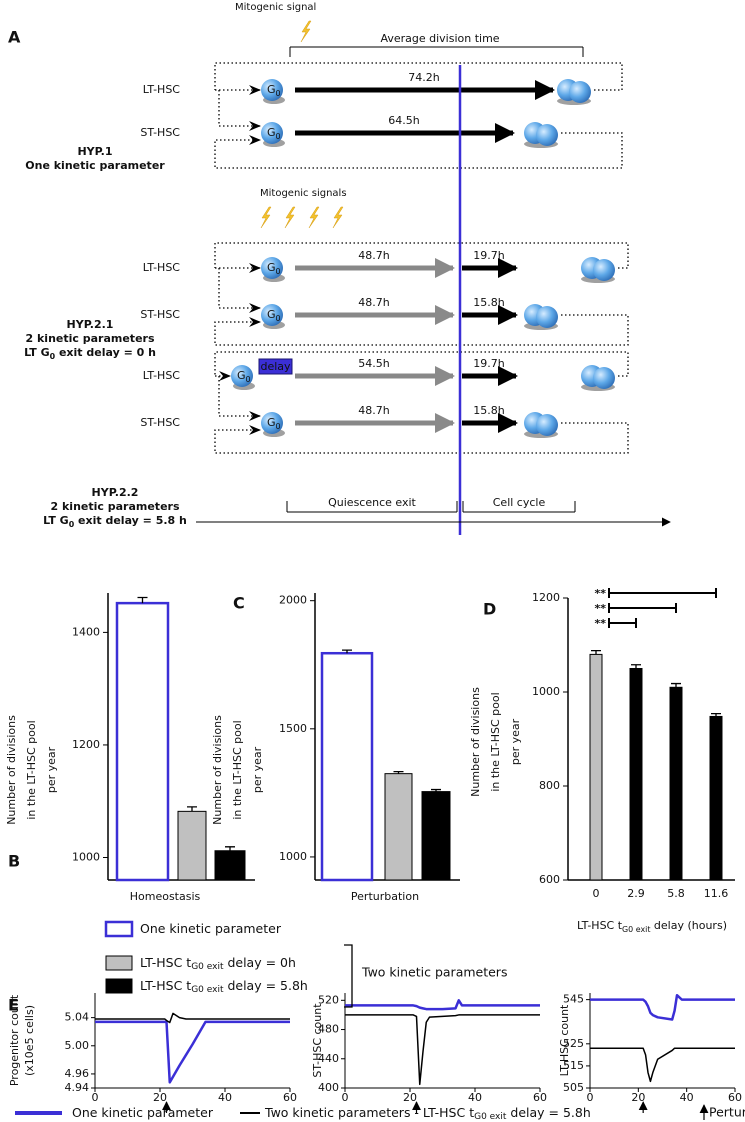 The image size is (745, 1122). I want to click on panel-label: E, so click(13, 1005).